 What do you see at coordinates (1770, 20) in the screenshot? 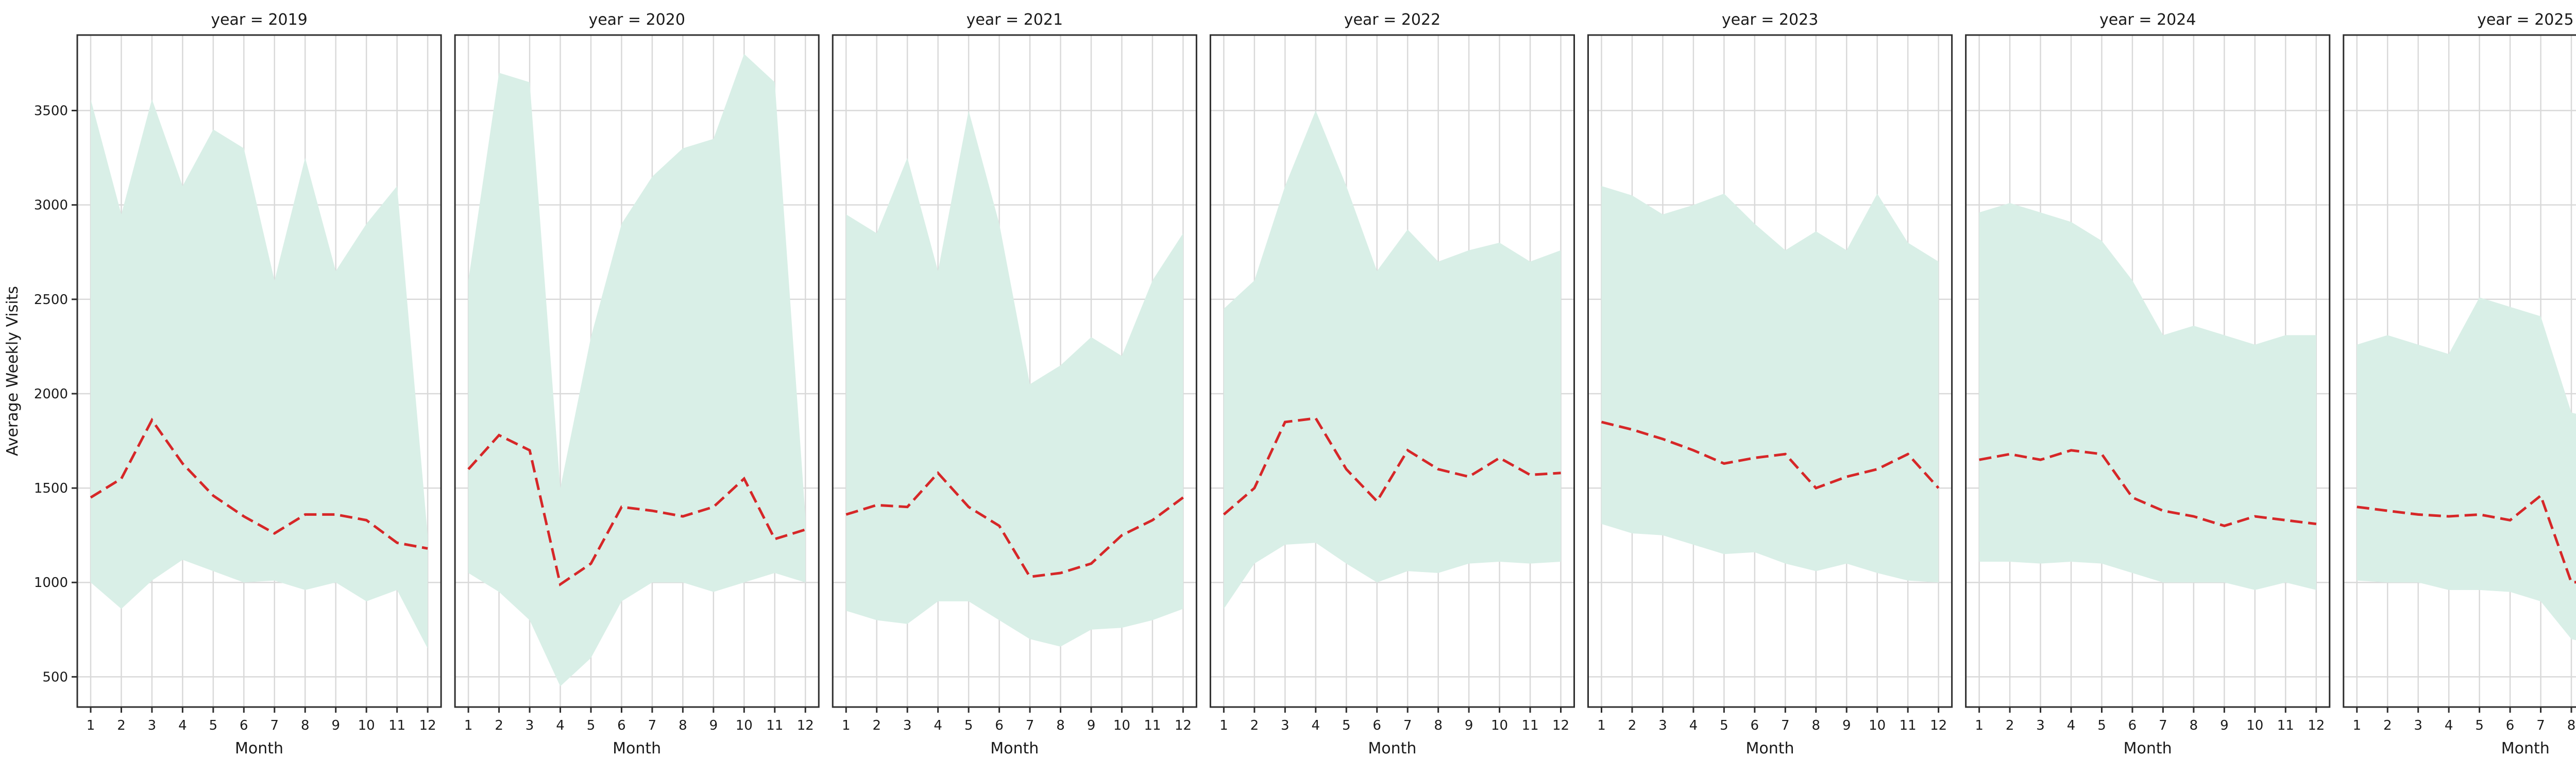
I see `facet-title: year = 2023` at bounding box center [1770, 20].